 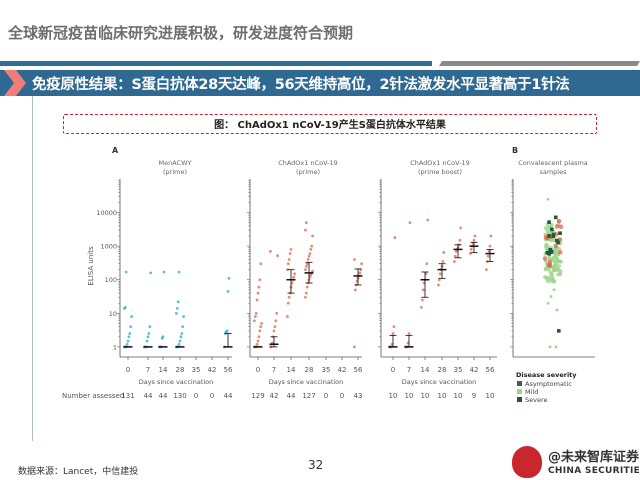 What do you see at coordinates (440, 172) in the screenshot?
I see `svg-text: (prime boost)` at bounding box center [440, 172].